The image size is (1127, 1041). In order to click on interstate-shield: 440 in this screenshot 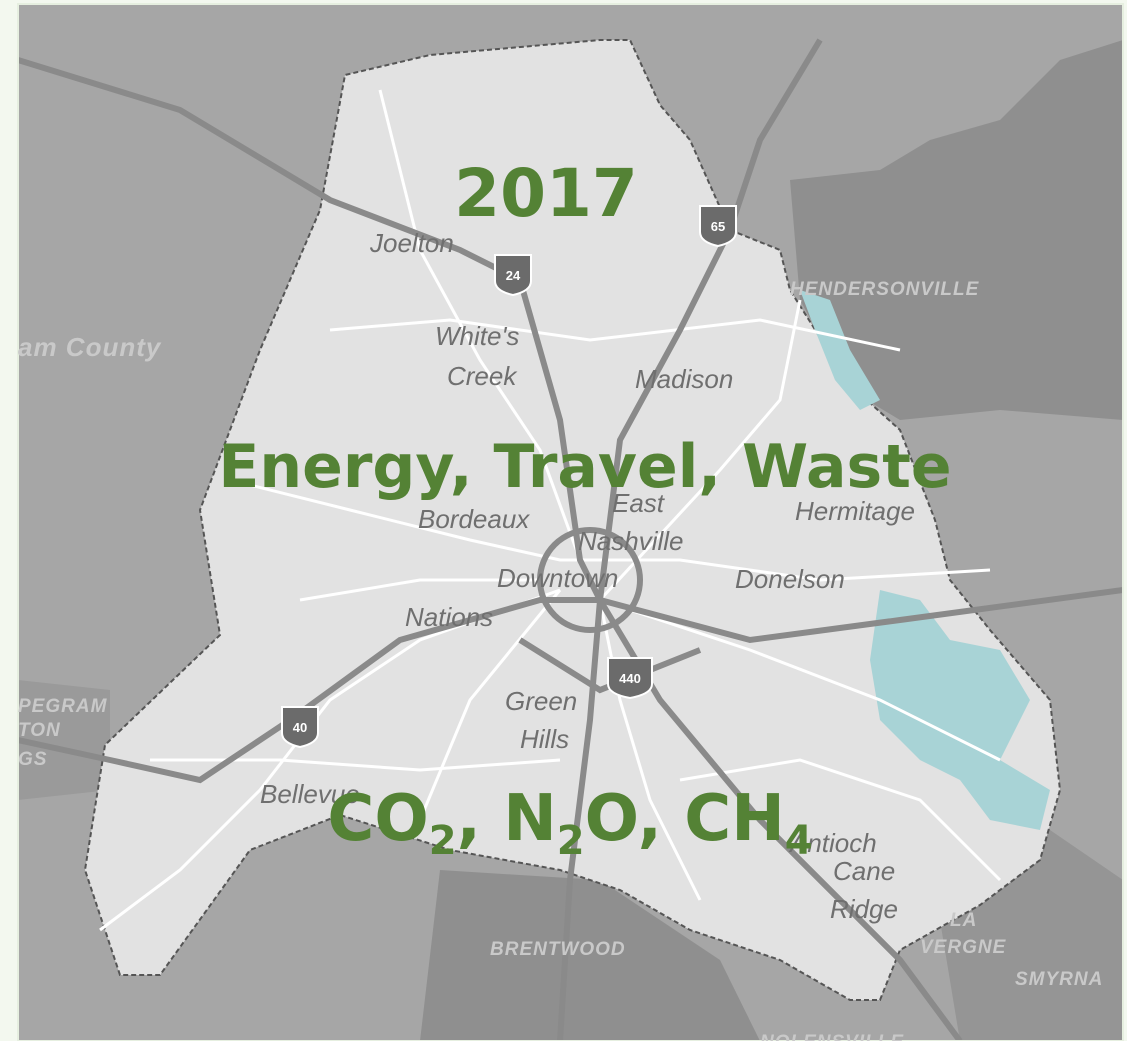, I will do `click(630, 678)`.